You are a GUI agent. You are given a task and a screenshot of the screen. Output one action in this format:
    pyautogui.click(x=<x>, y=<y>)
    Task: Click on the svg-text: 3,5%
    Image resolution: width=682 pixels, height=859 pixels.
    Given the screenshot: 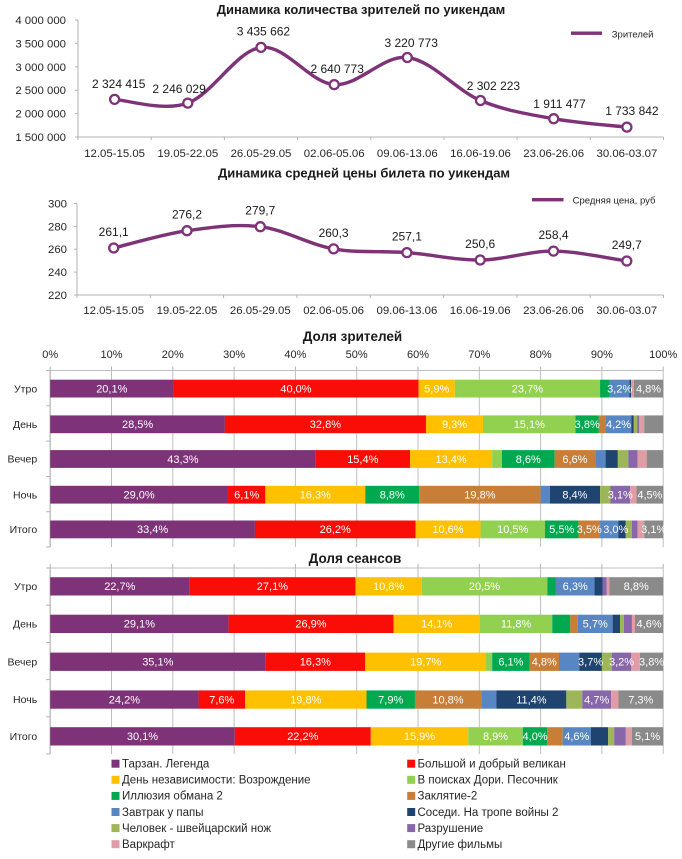 What is the action you would take?
    pyautogui.click(x=589, y=530)
    